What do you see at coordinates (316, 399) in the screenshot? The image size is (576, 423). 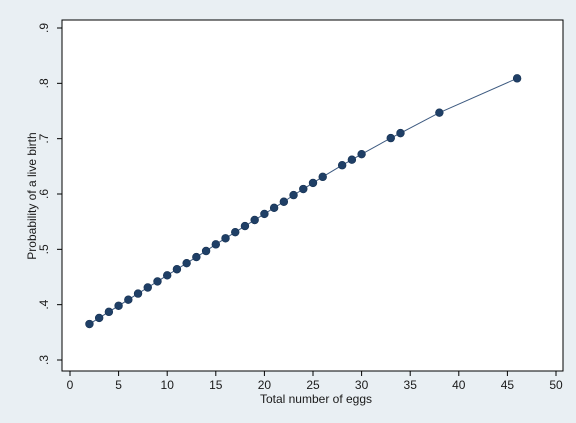 I see `x-axis-title: Total number of eggs` at bounding box center [316, 399].